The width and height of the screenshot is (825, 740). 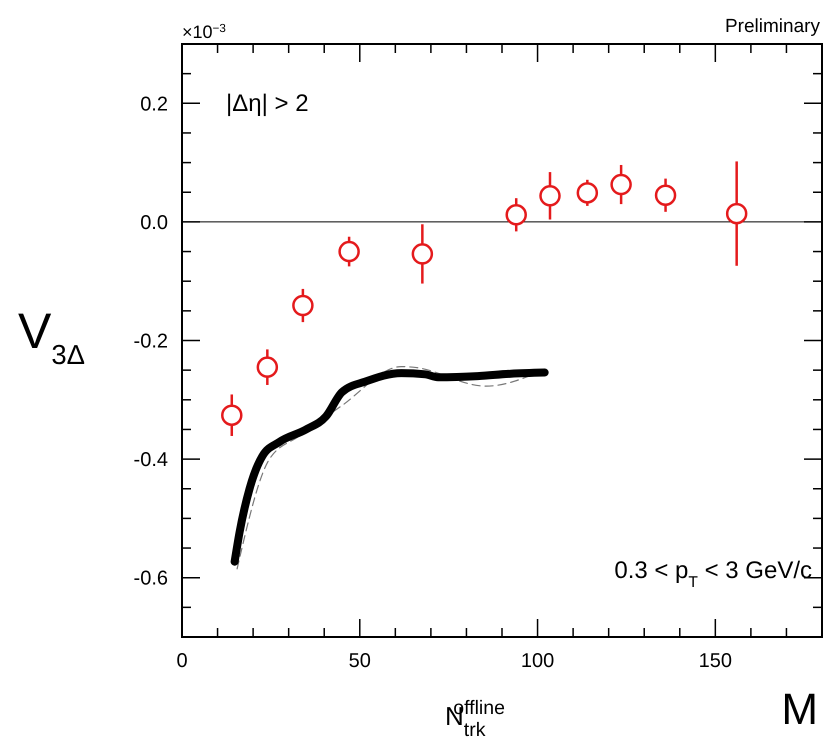 I want to click on x-tick-label: 50, so click(x=359, y=661).